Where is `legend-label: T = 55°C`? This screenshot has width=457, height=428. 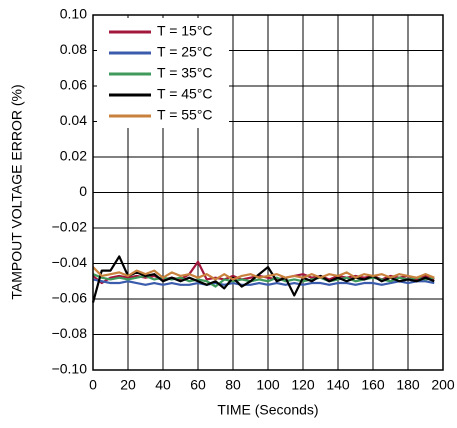
legend-label: T = 55°C is located at coordinates (185, 115).